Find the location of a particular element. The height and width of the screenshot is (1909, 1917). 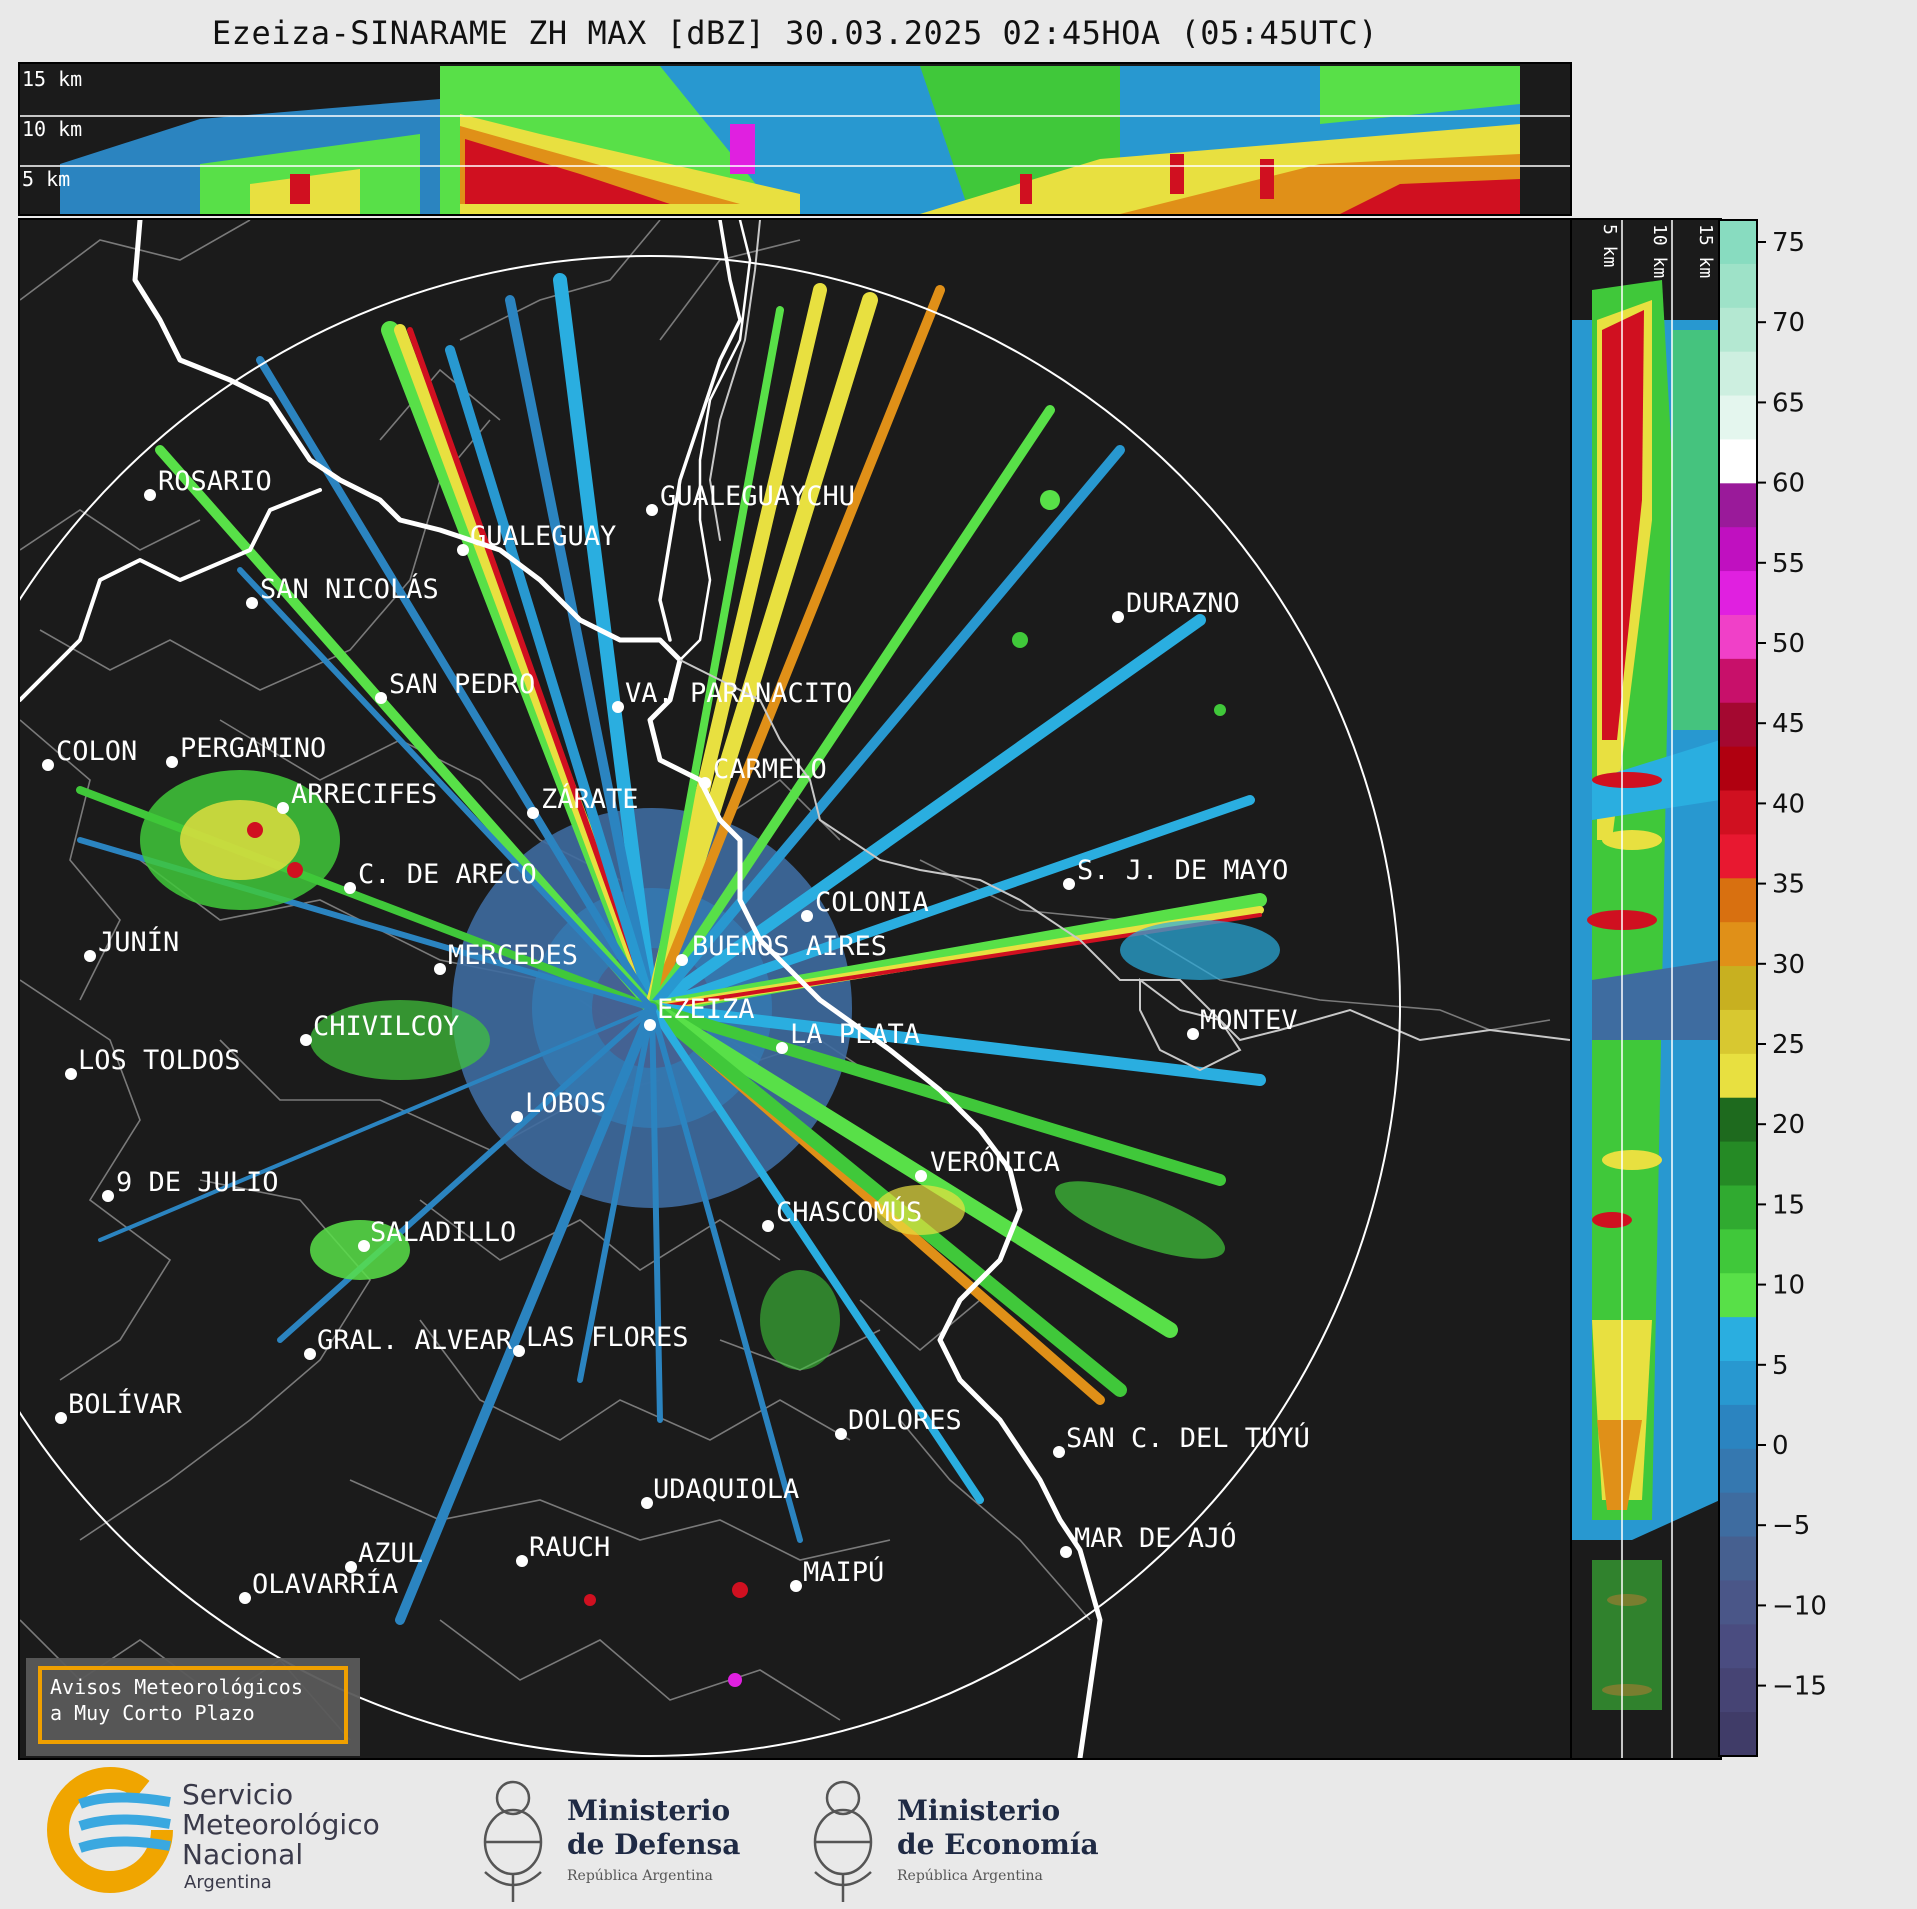

colorbar-tick-label: 0 is located at coordinates (1780, 1446).